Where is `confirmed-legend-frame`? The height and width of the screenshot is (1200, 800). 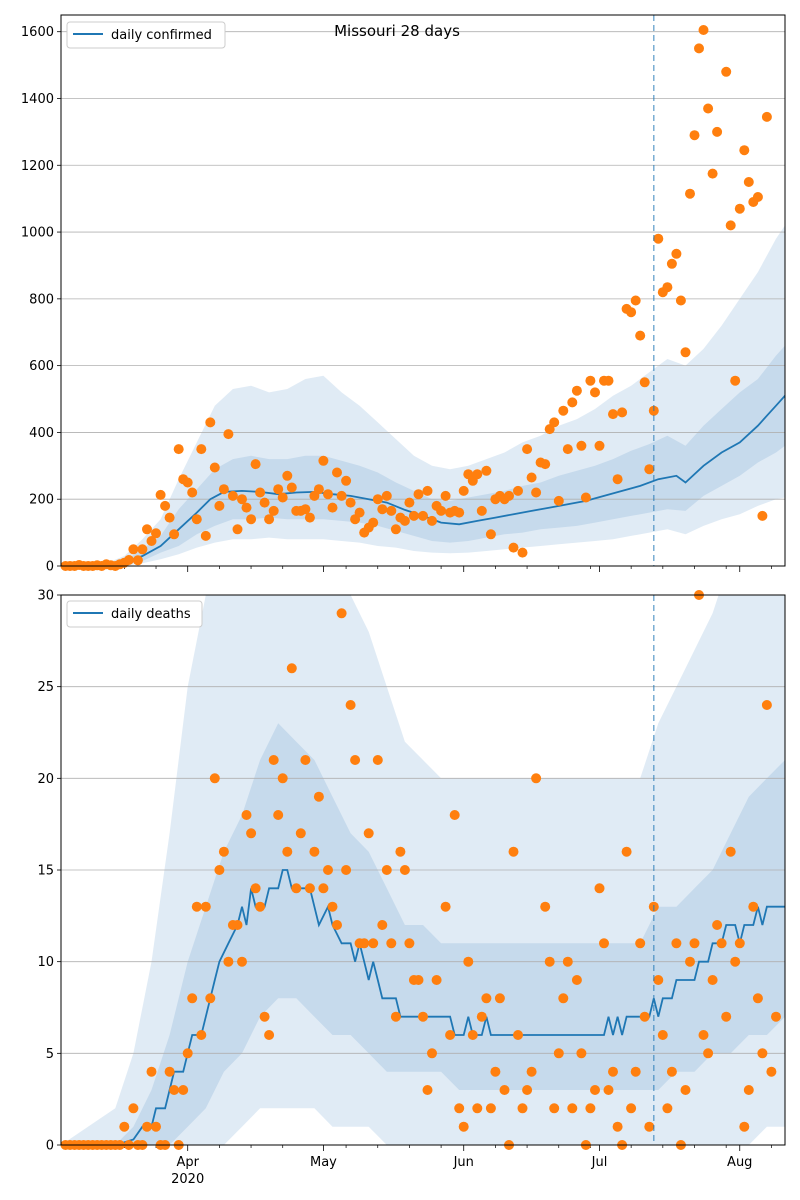
confirmed-legend-frame is located at coordinates (146, 35).